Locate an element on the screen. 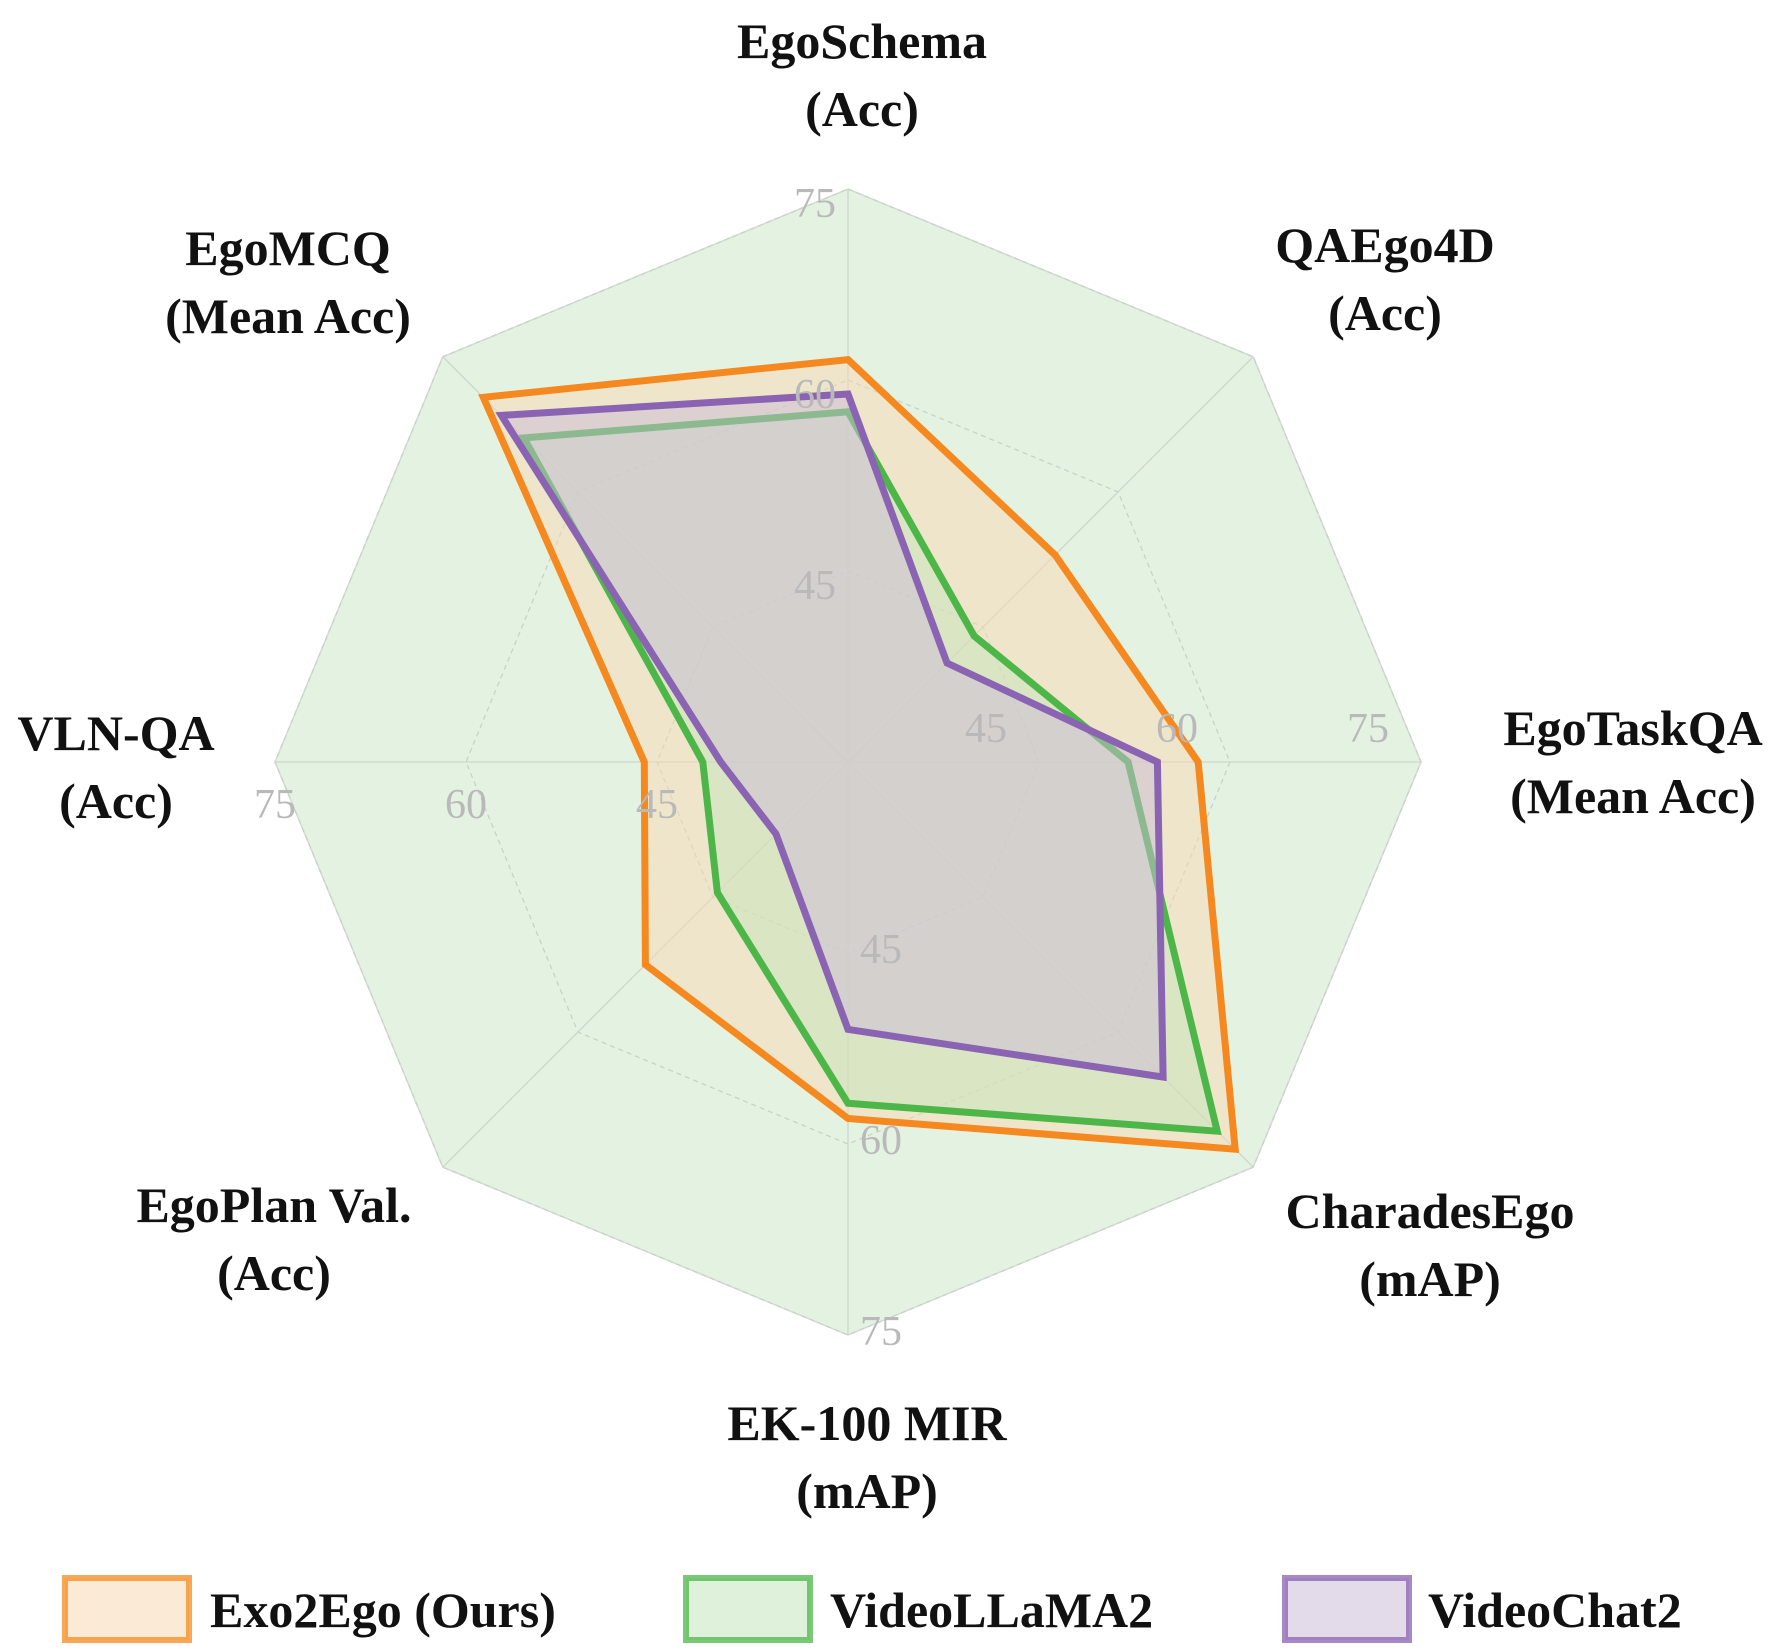  axis-label-name: EgoMCQ is located at coordinates (288, 248).